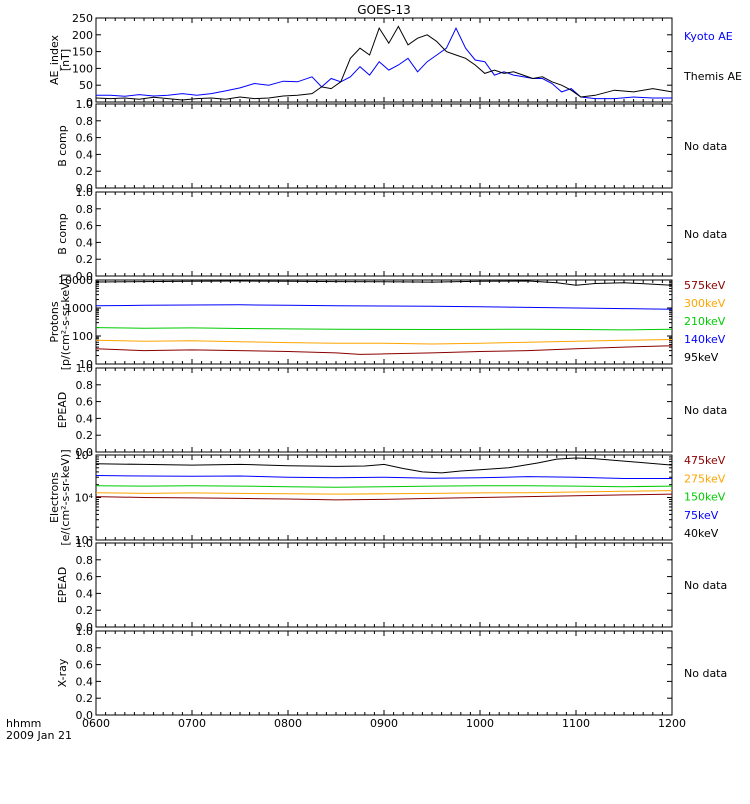  Describe the element at coordinates (192, 723) in the screenshot. I see `x-tick-label: 0700` at that location.